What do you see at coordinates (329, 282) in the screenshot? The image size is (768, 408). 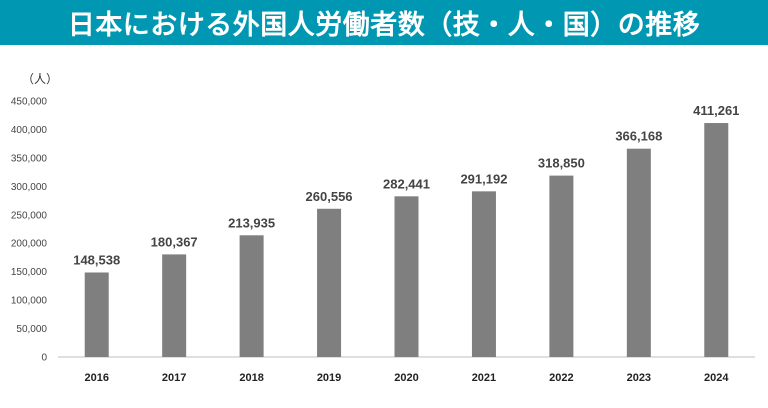 I see `bar-2019` at bounding box center [329, 282].